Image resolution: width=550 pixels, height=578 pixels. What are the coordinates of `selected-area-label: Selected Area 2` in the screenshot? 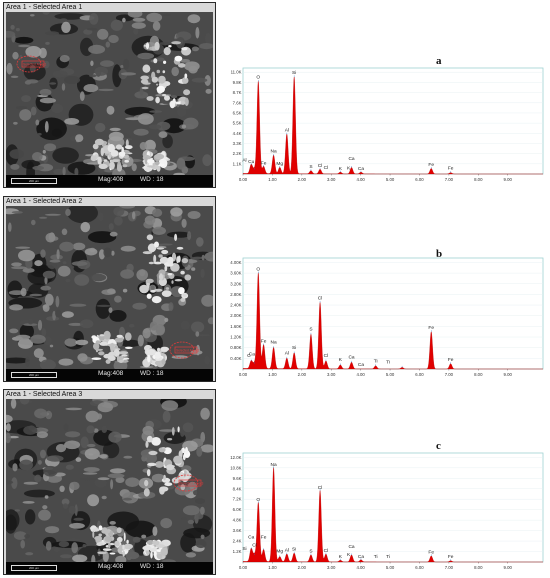 It's located at (187, 351).